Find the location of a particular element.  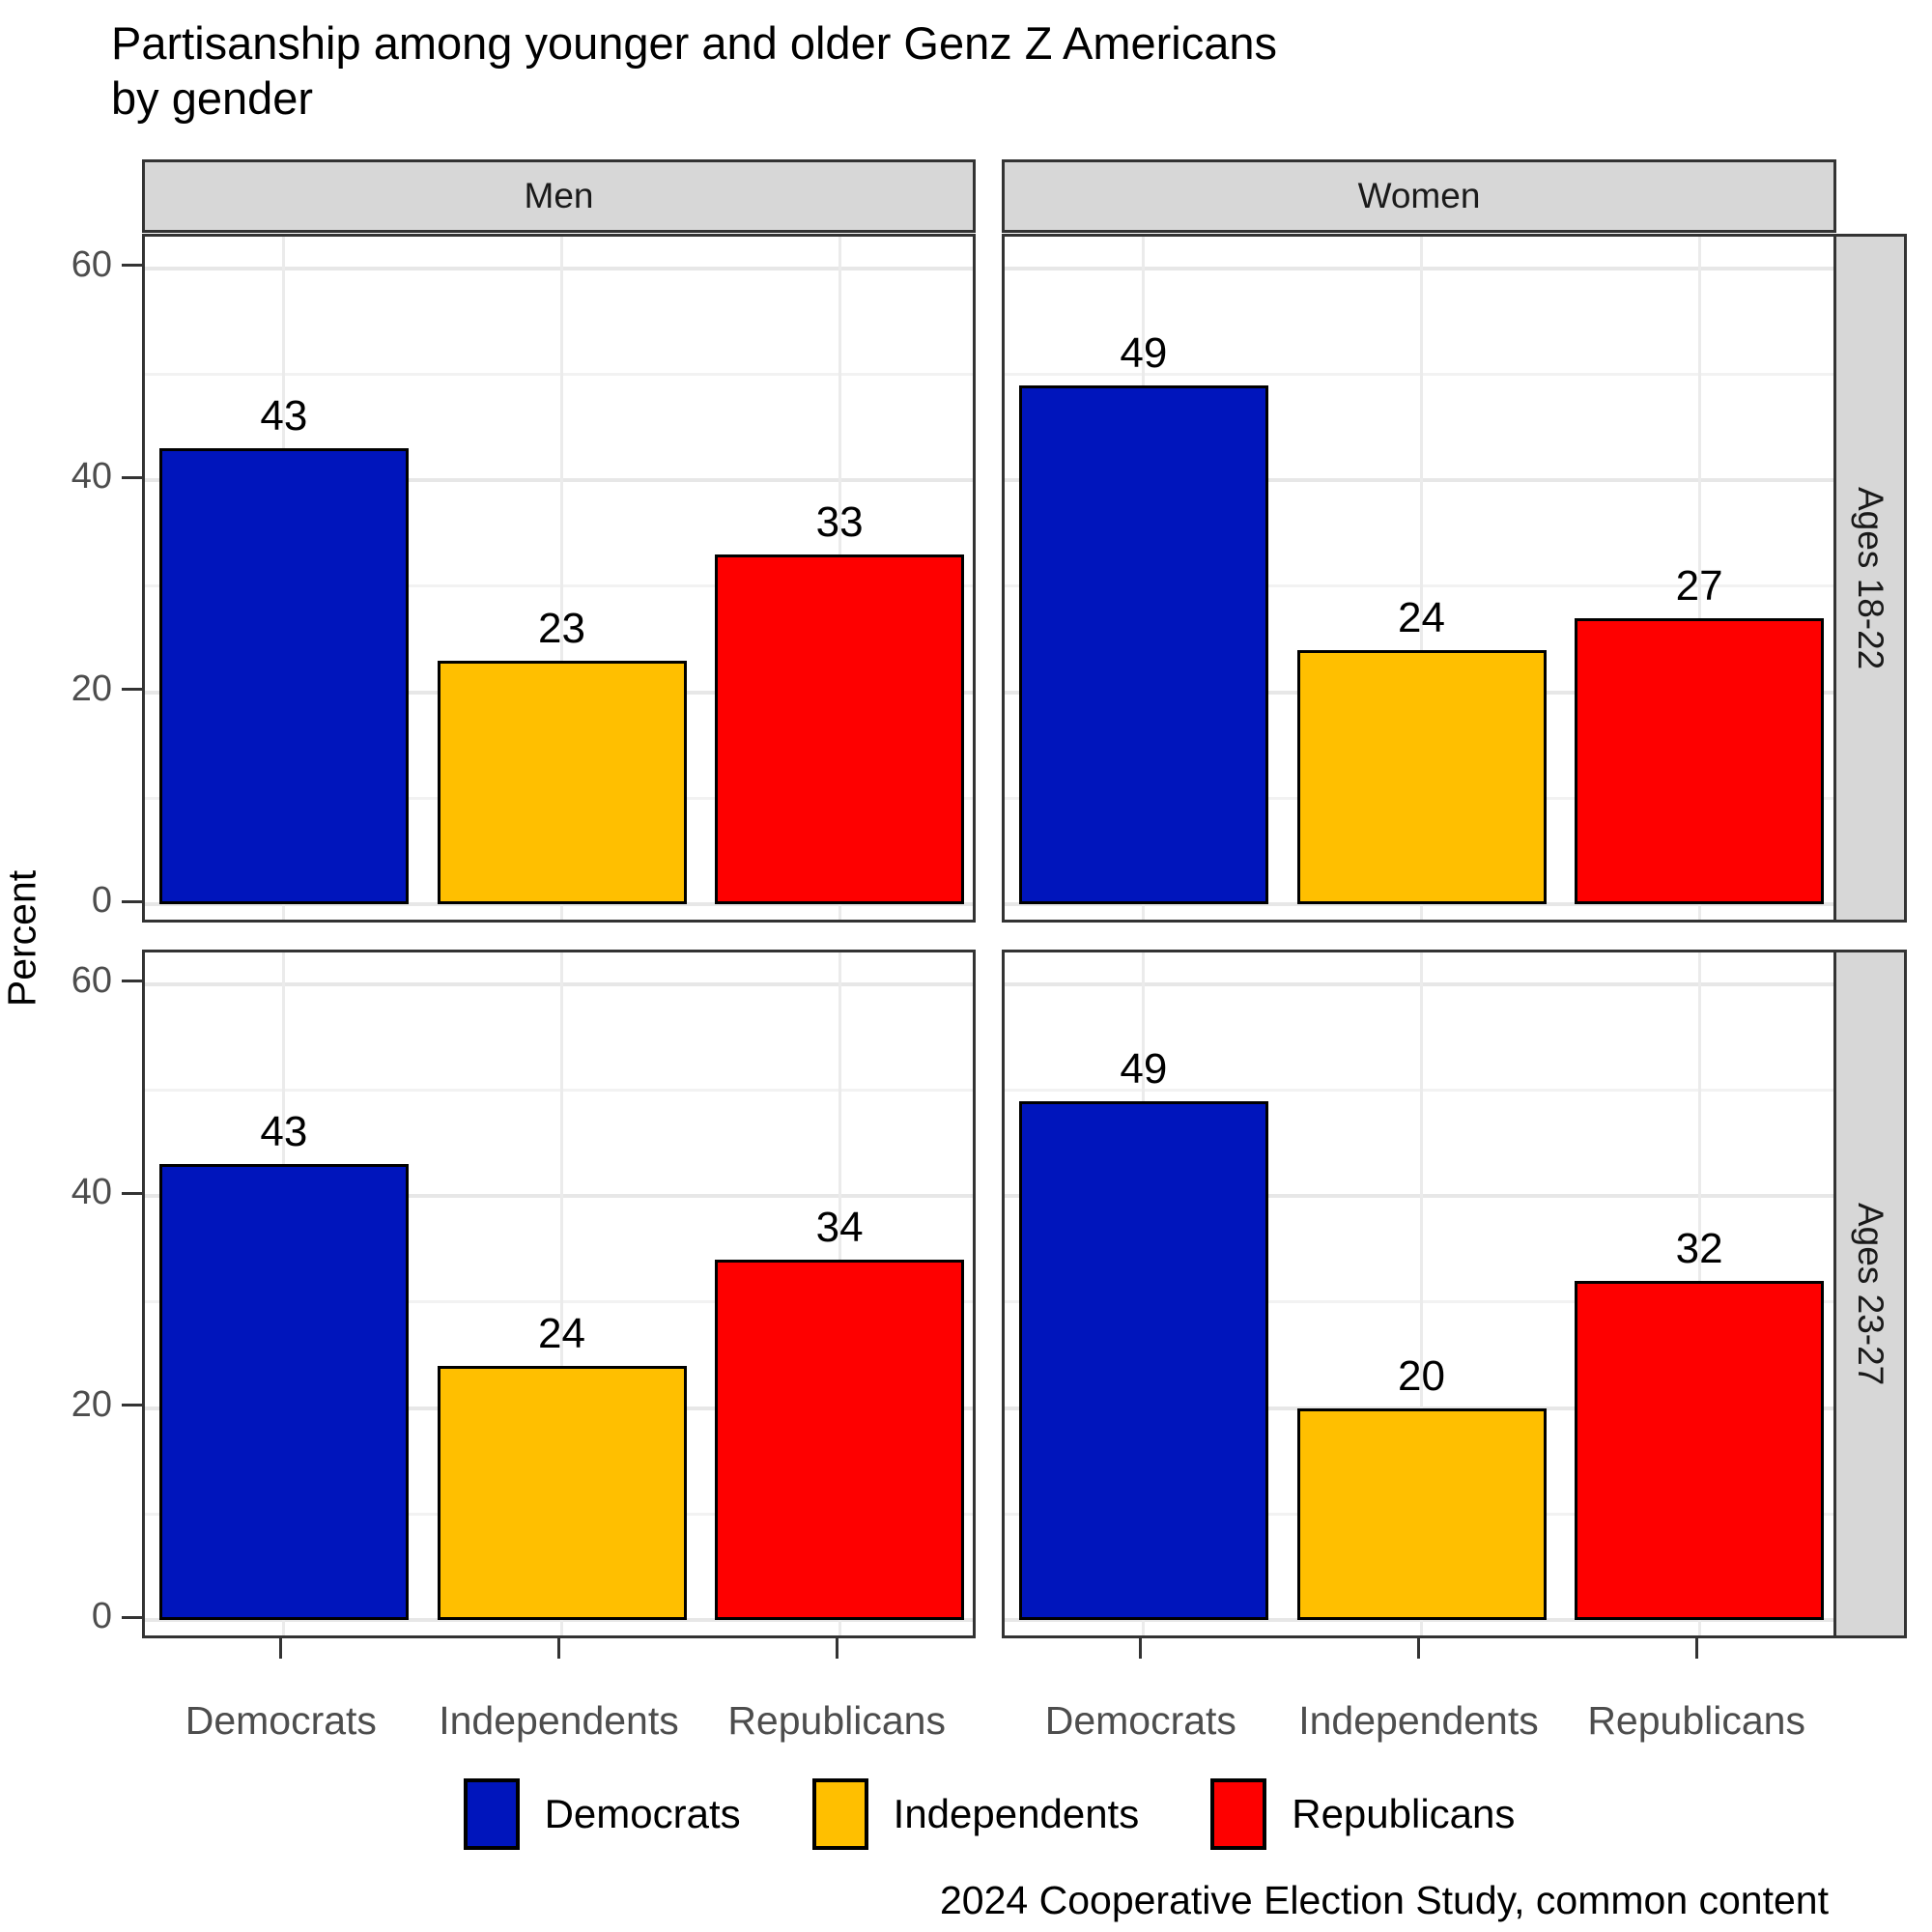

bar-value-label: 20 is located at coordinates (1421, 1375).